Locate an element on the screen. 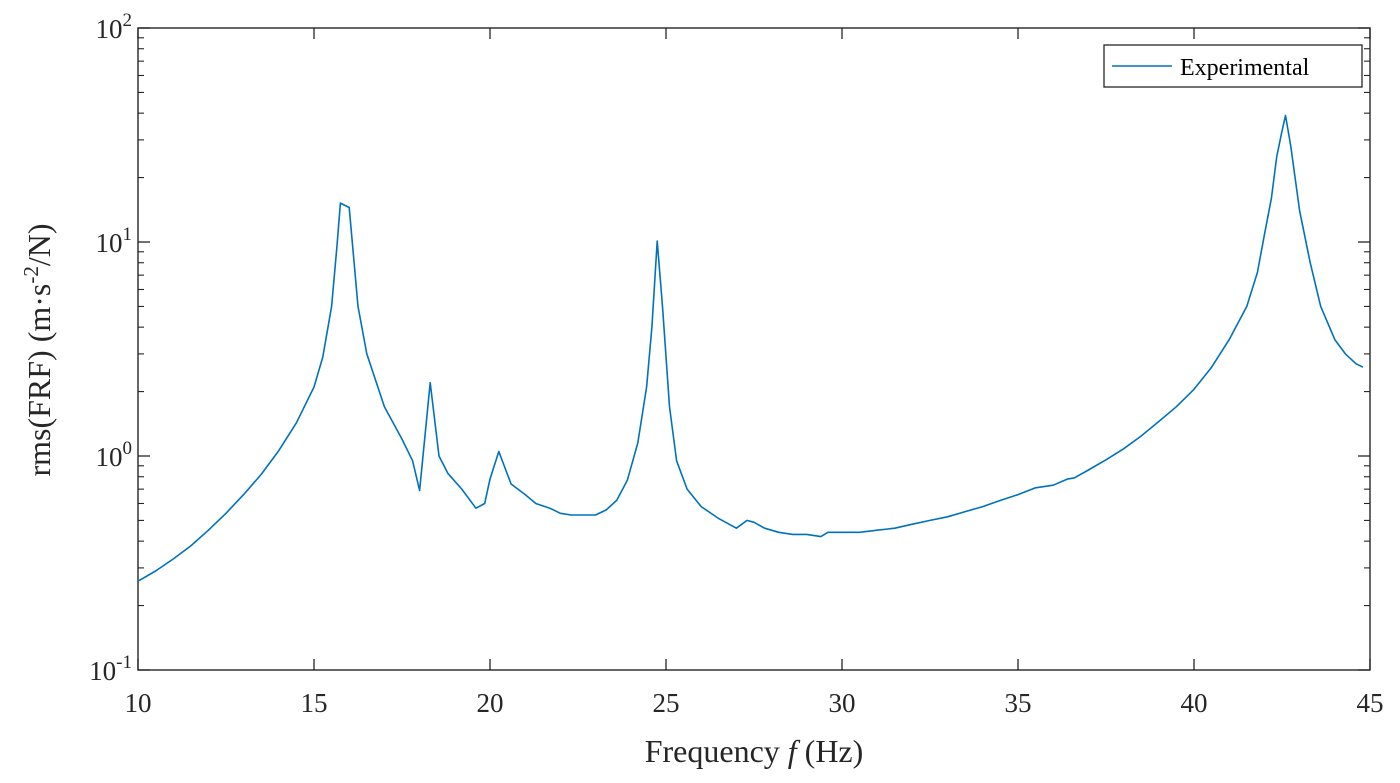 This screenshot has height=783, width=1400. y-axis-label: rms(FRF) (m·s-2/N) is located at coordinates (38, 349).